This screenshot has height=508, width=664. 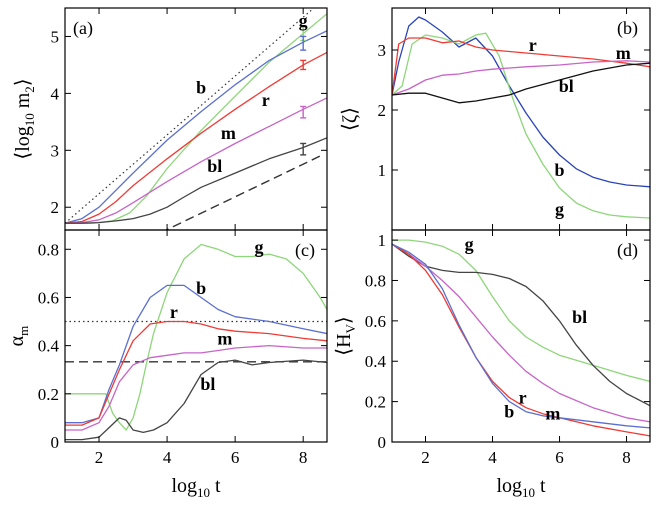 I want to click on series-line-d-r, so click(x=521, y=340).